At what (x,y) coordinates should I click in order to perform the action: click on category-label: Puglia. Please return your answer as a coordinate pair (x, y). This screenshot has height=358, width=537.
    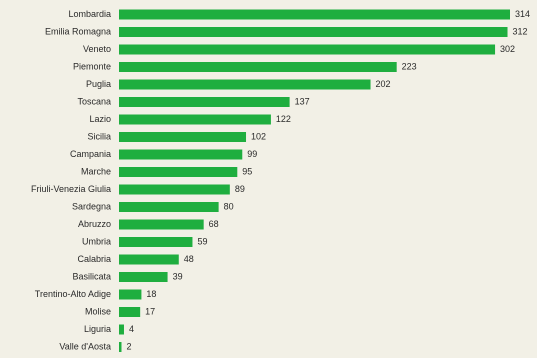
    Looking at the image, I should click on (98, 84).